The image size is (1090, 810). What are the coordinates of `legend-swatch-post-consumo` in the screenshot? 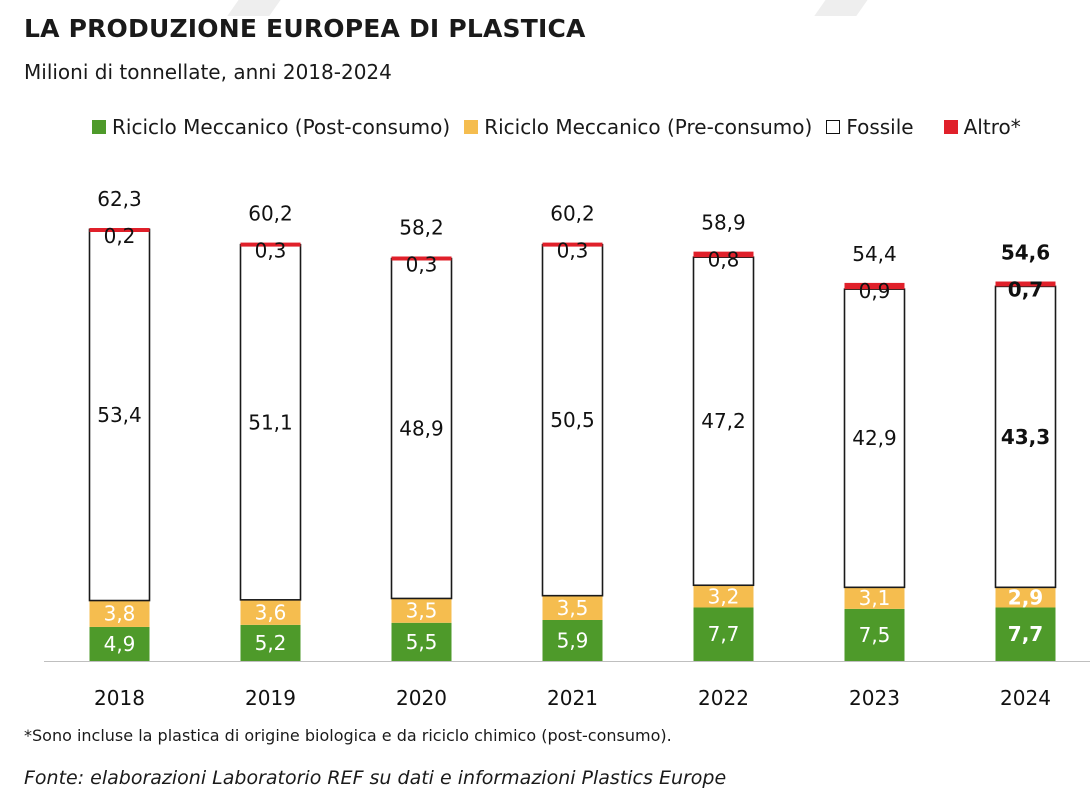 It's located at (99, 127).